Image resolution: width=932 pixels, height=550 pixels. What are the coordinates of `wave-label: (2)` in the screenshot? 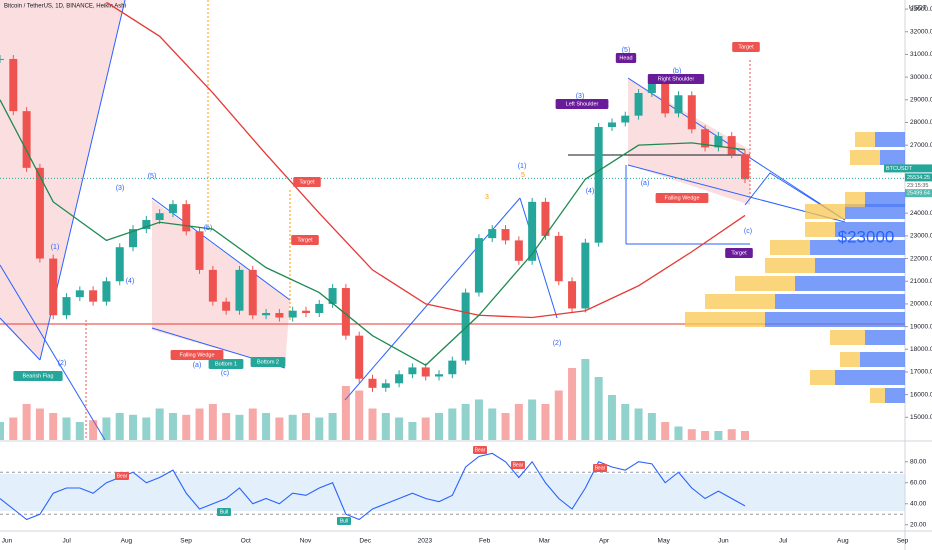 It's located at (62, 363).